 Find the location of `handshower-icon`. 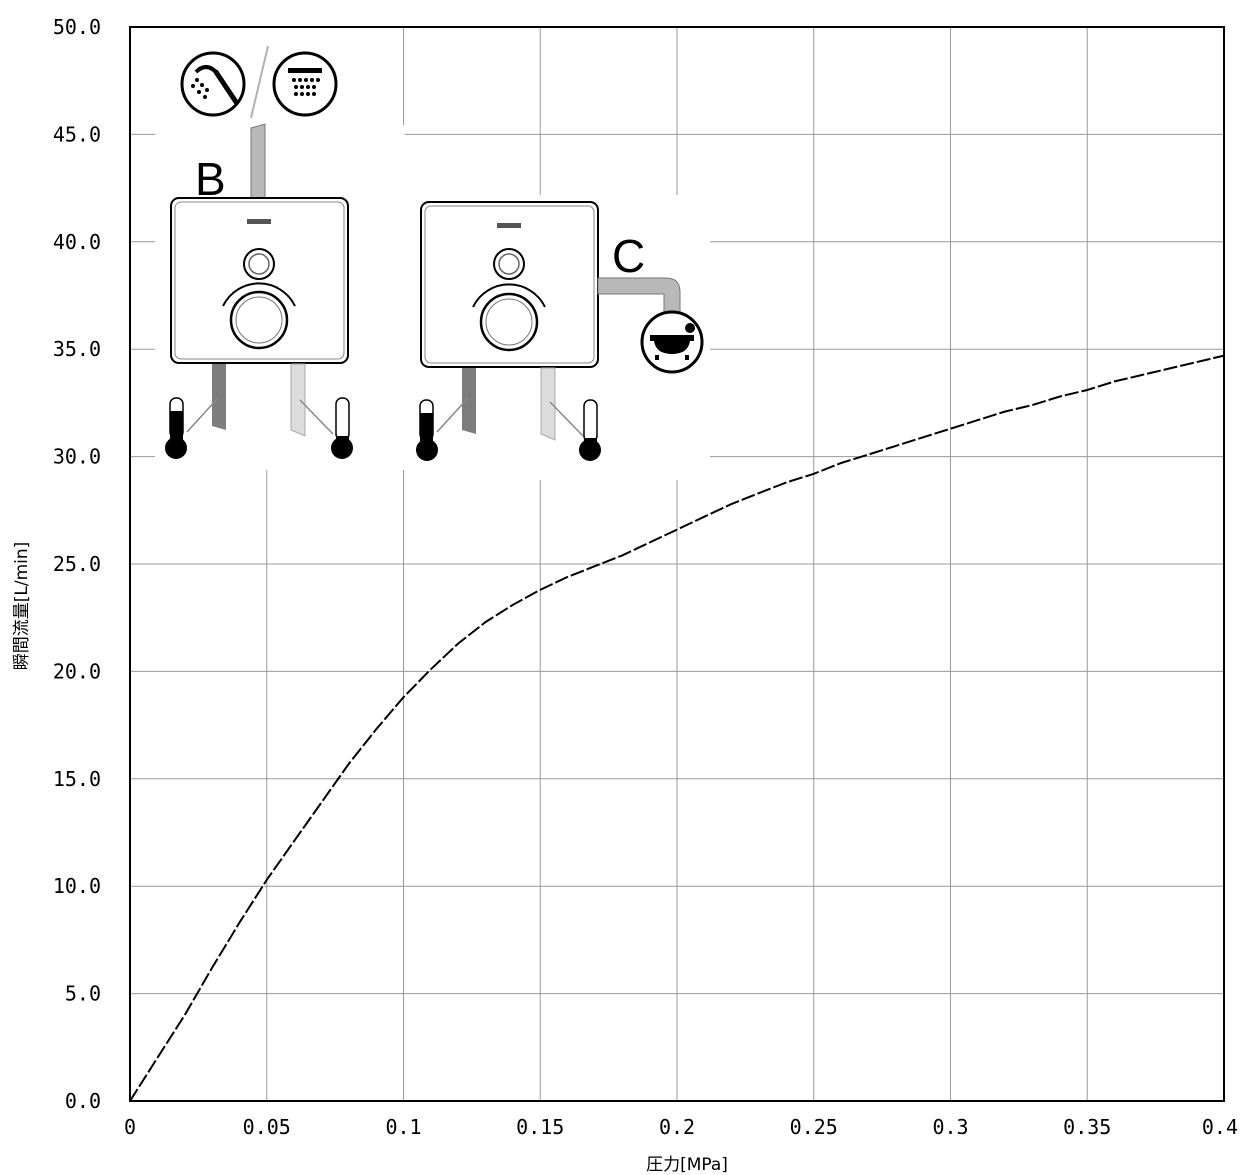

handshower-icon is located at coordinates (213, 84).